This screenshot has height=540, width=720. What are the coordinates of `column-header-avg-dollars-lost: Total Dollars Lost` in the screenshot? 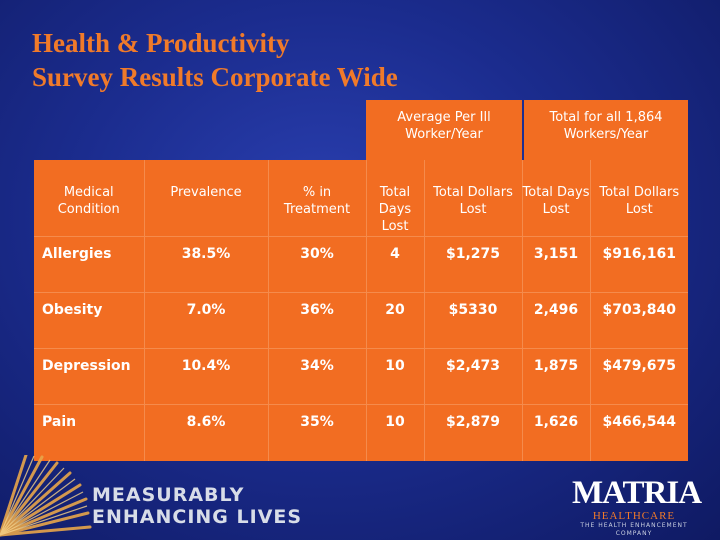 It's located at (472, 198).